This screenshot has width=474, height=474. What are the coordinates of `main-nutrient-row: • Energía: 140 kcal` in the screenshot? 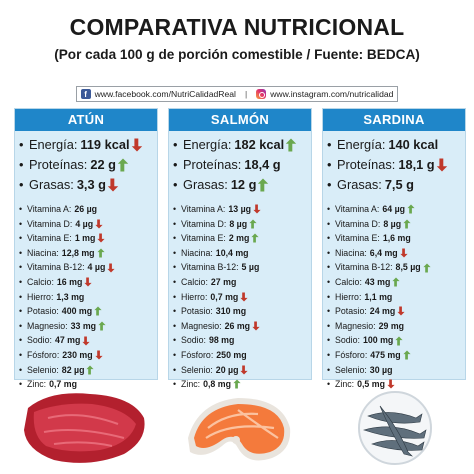 It's located at (396, 145).